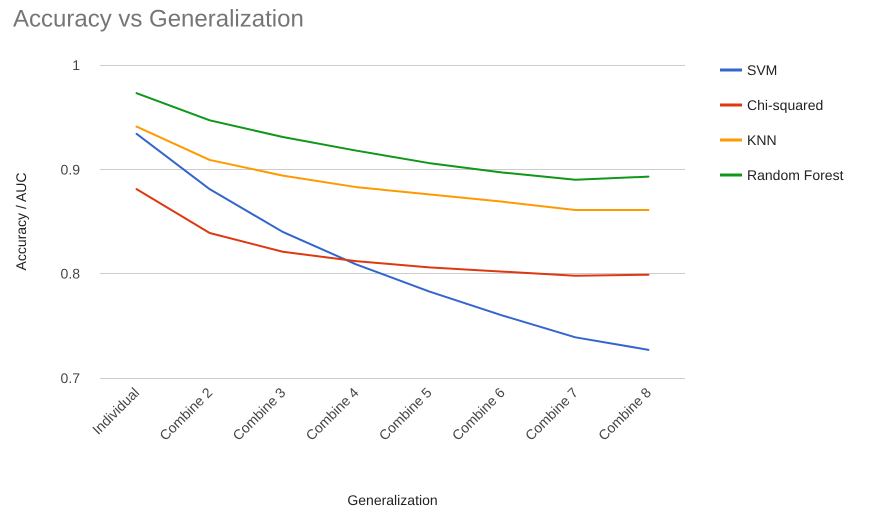 The image size is (877, 512). What do you see at coordinates (158, 19) in the screenshot?
I see `chart-title: Accuracy vs Generalization` at bounding box center [158, 19].